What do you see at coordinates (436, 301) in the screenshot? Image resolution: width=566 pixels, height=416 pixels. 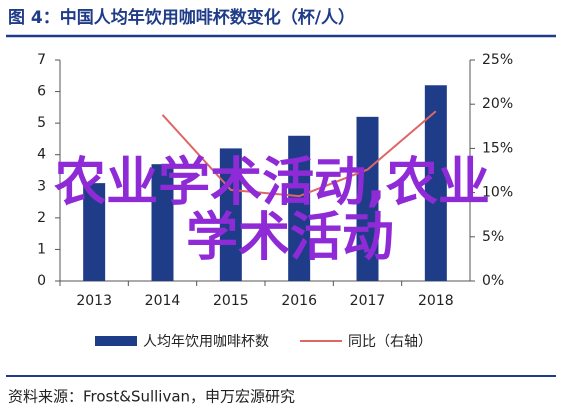 I see `x-tick-label: 2018` at bounding box center [436, 301].